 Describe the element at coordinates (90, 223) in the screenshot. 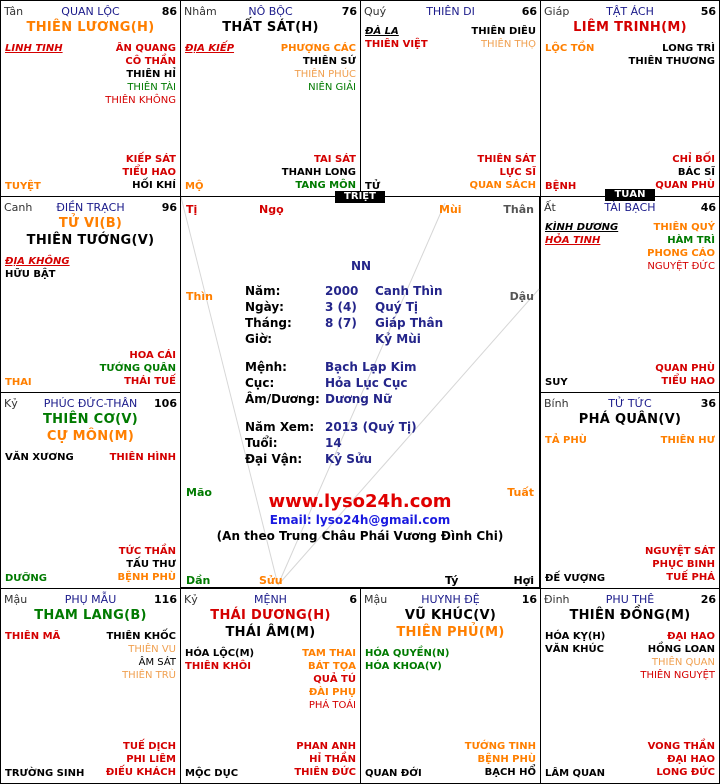

I see `main-star: TỬ VI(B)` at that location.